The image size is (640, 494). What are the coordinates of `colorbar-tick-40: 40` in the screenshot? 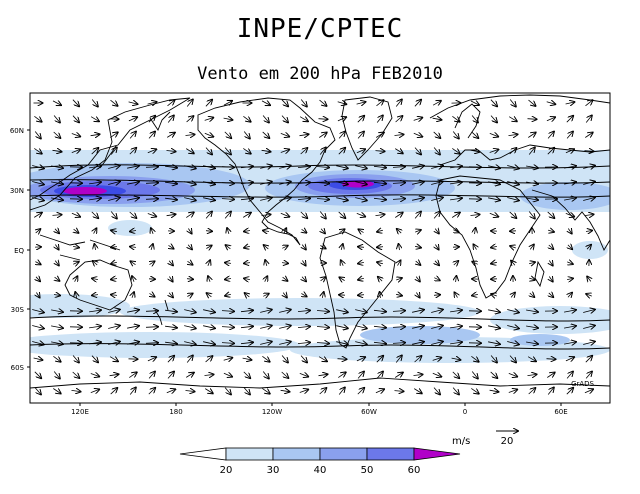 It's located at (320, 470).